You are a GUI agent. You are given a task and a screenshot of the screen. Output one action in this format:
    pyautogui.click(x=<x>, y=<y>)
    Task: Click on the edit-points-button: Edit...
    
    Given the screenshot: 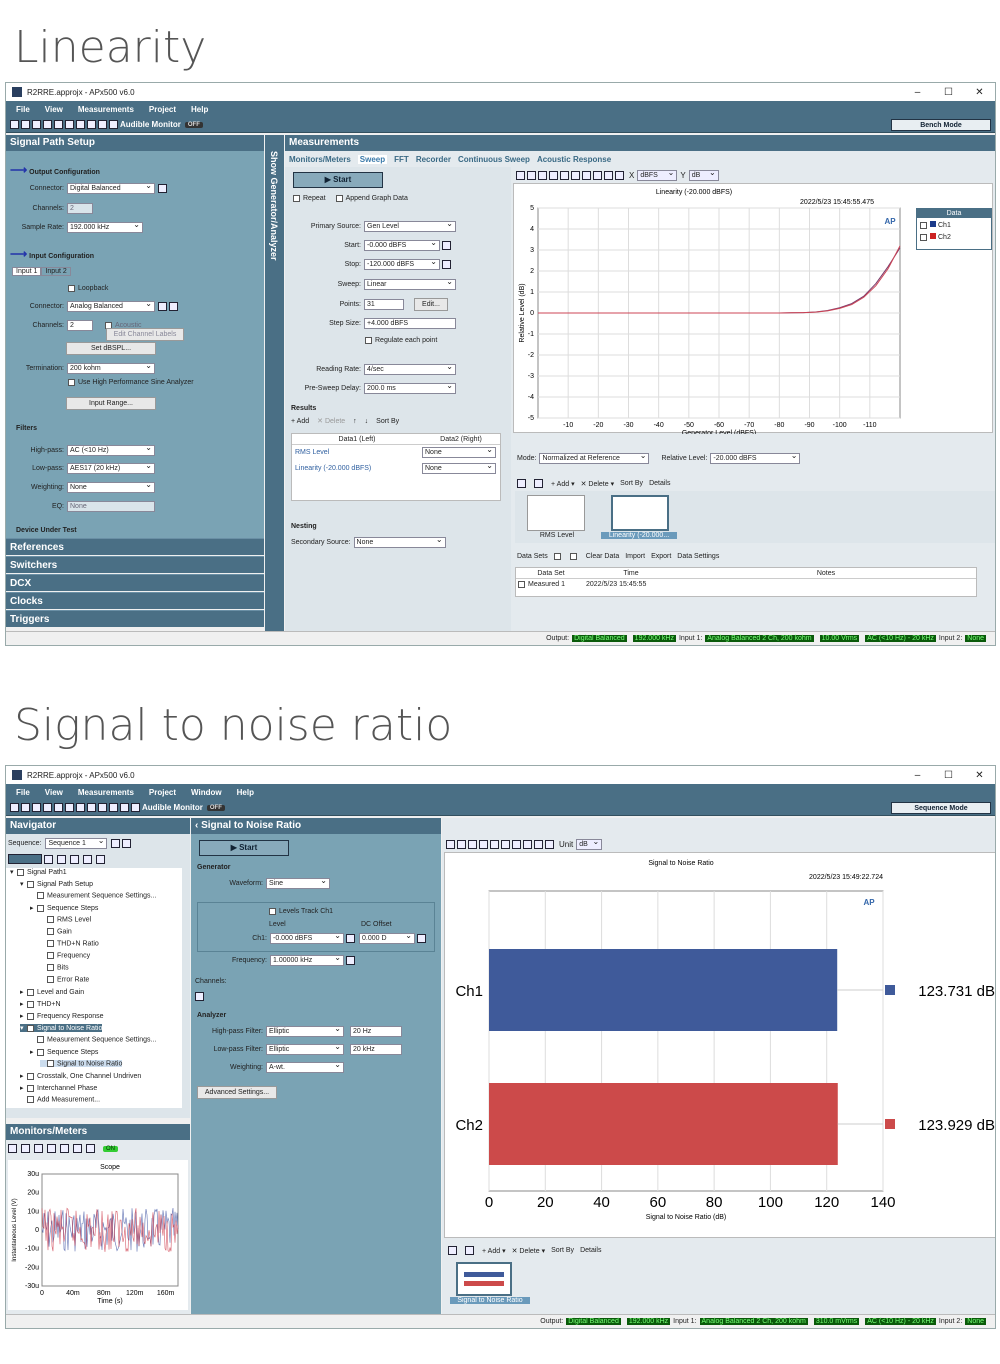 What is the action you would take?
    pyautogui.click(x=431, y=304)
    